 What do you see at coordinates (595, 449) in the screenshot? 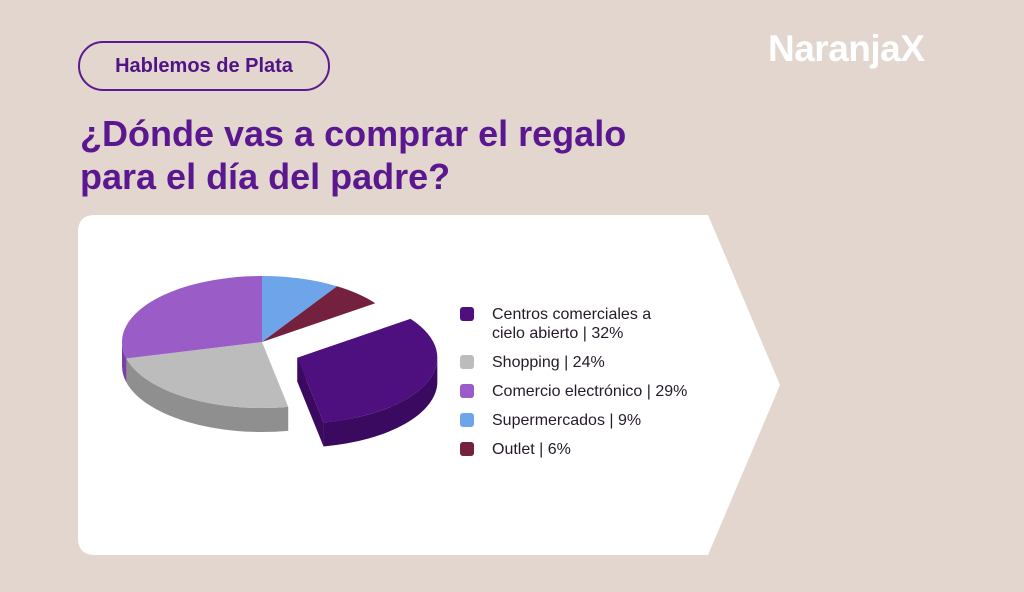
I see `legend-item-outlet: Outlet | 6%` at bounding box center [595, 449].